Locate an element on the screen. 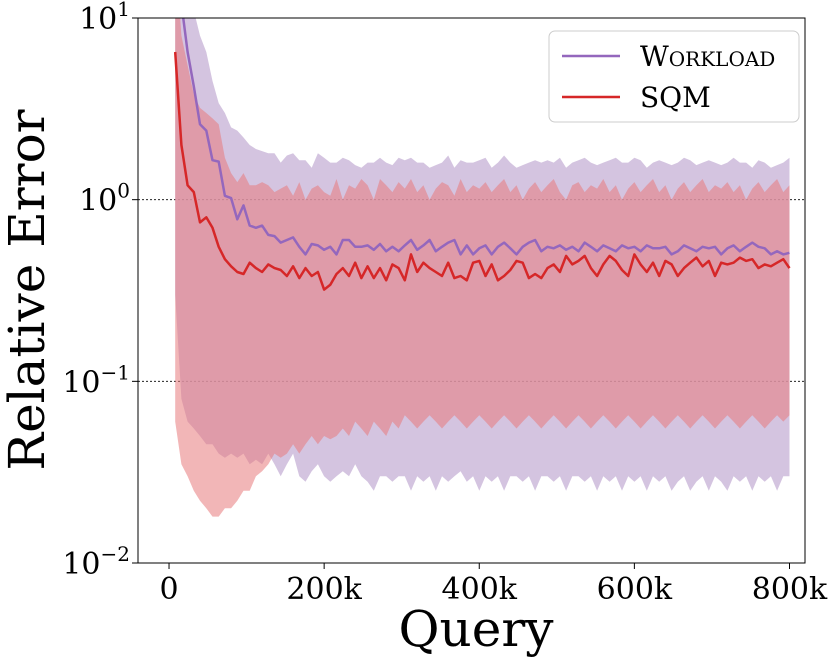 Image resolution: width=830 pixels, height=664 pixels. x-tick-label-0: 0 is located at coordinates (168, 589).